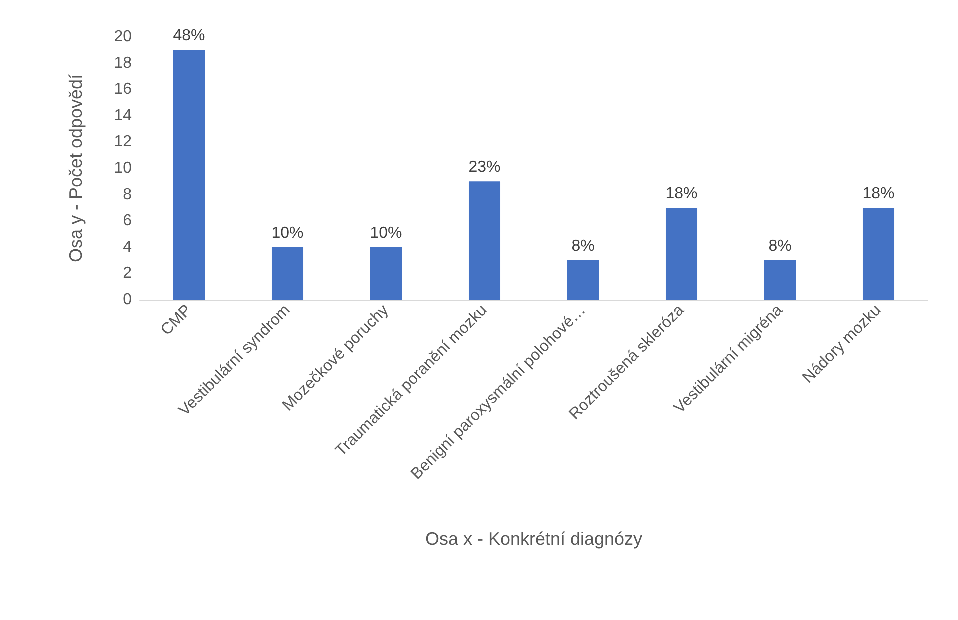 This screenshot has height=620, width=958. I want to click on y-tick-label: 12, so click(123, 142).